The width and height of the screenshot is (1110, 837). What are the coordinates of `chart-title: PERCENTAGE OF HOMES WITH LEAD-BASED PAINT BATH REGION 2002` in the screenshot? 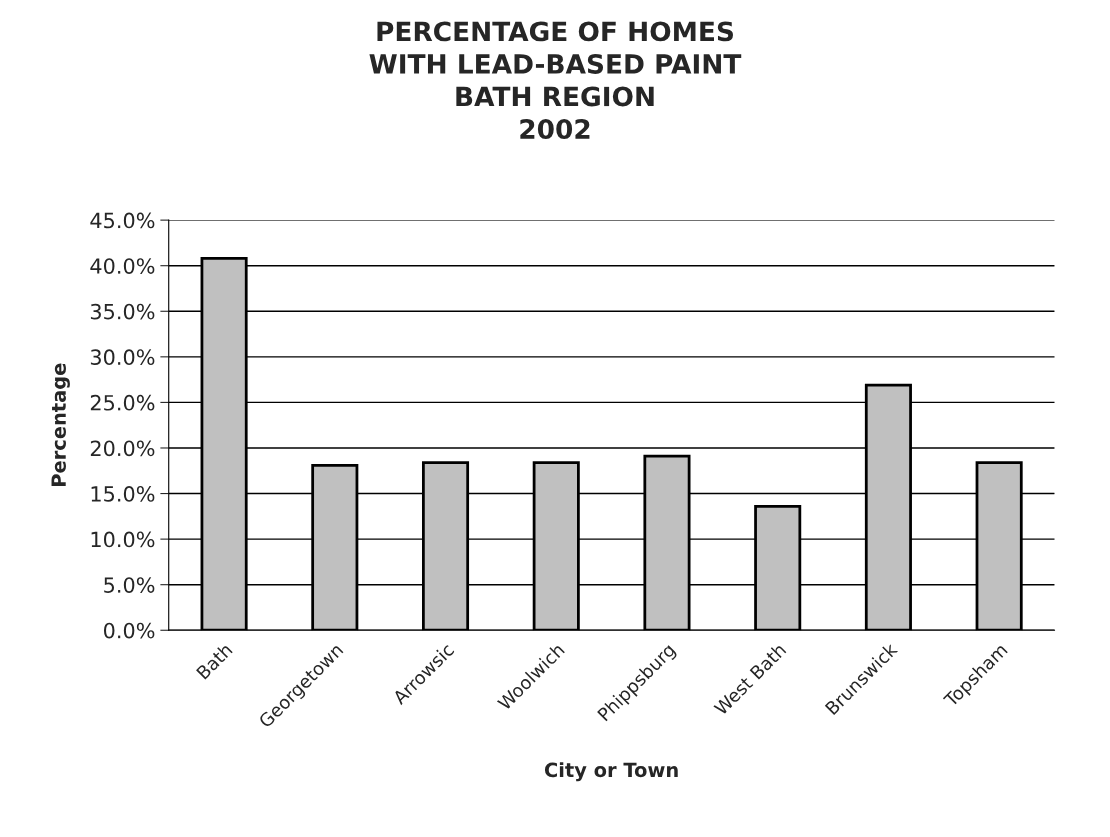 It's located at (555, 80).